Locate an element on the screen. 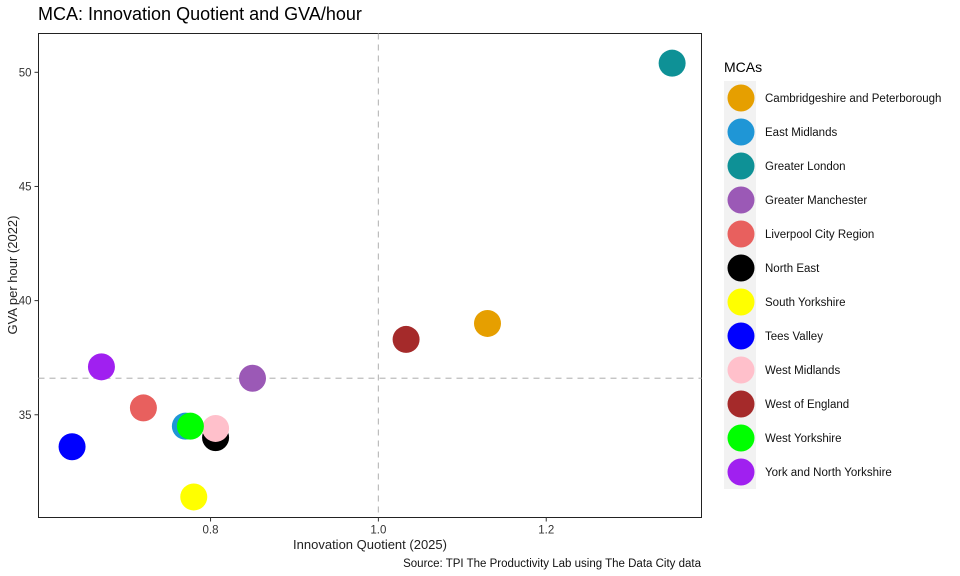 Image resolution: width=960 pixels, height=576 pixels. legend-label-greater-manchester: Greater Manchester is located at coordinates (816, 201).